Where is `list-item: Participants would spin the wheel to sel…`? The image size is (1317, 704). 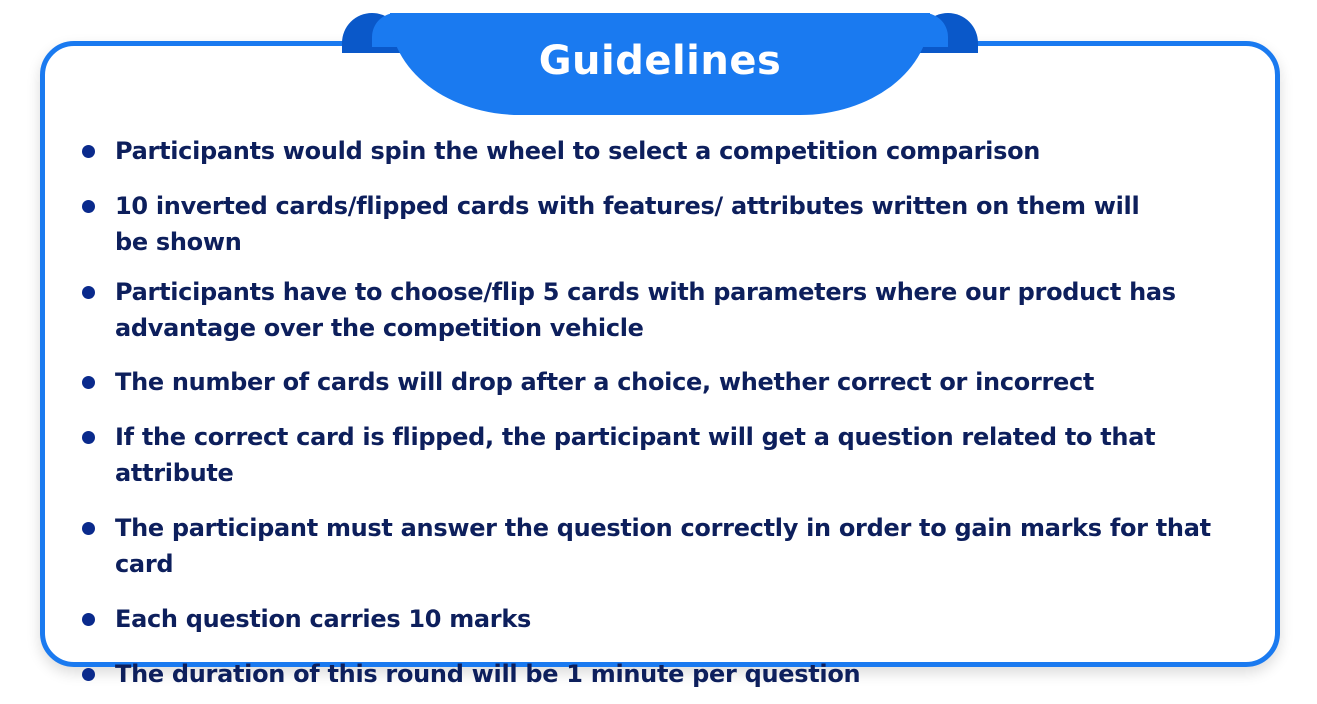 list-item: Participants would spin the wheel to sel… is located at coordinates (670, 151).